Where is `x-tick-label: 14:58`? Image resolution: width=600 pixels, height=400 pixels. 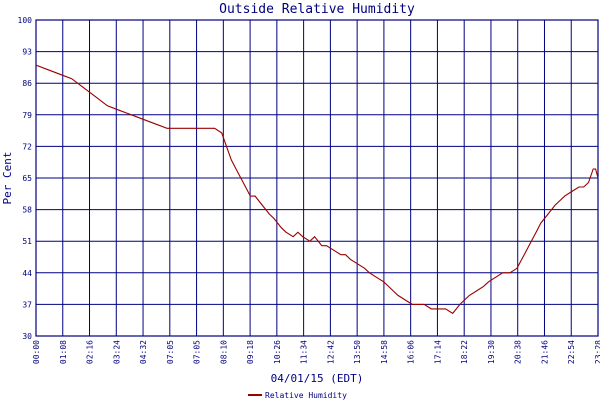 x-tick-label: 14:58 is located at coordinates (384, 352).